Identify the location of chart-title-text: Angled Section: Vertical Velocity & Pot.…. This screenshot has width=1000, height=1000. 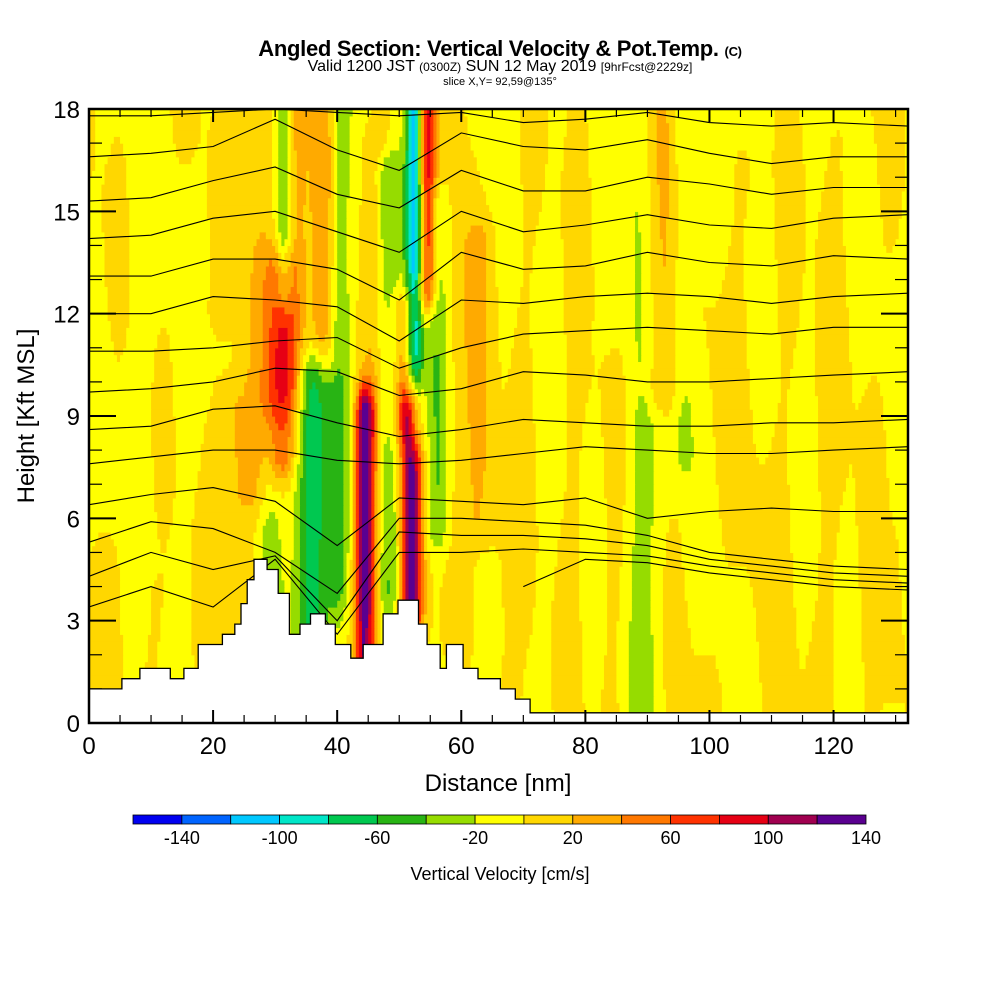
(488, 48).